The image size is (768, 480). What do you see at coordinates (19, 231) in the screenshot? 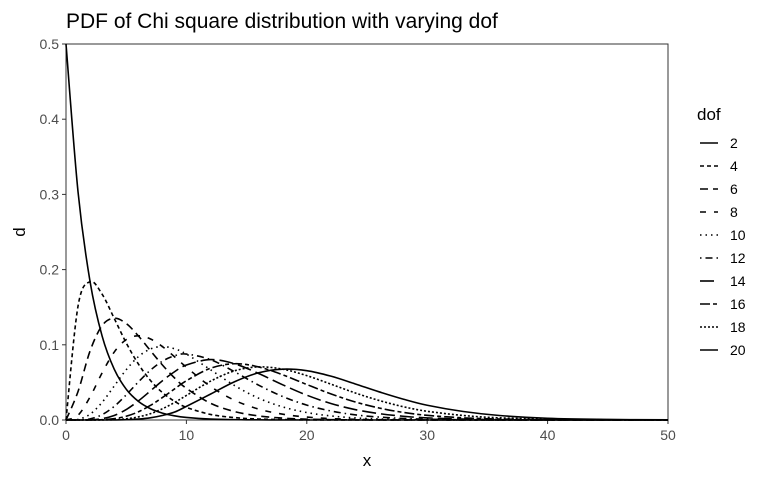
I see `y-axis-title: d` at bounding box center [19, 231].